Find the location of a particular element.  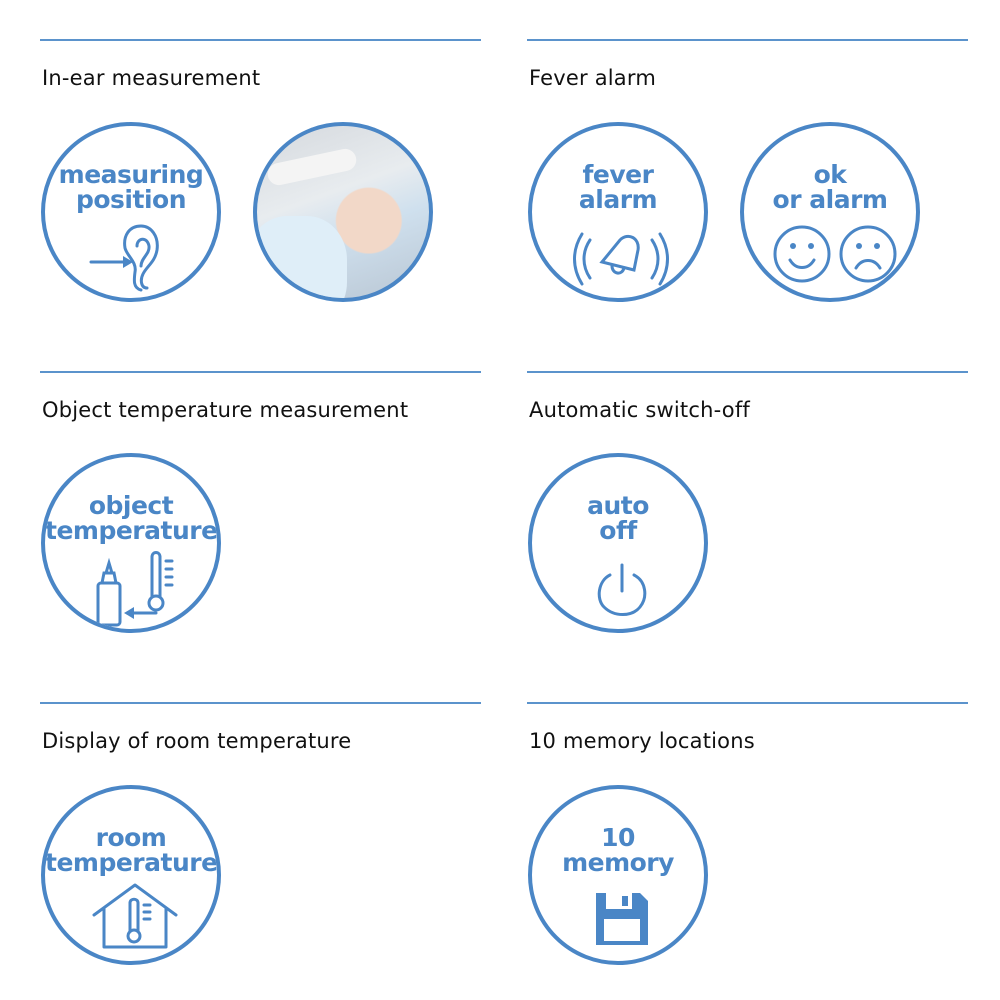

section-title-in-ear: In-ear measurement is located at coordinates (151, 78).